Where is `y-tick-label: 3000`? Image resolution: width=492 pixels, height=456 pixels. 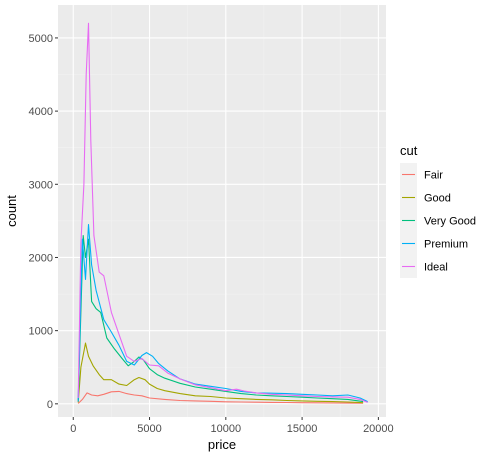 y-tick-label: 3000 is located at coordinates (41, 185).